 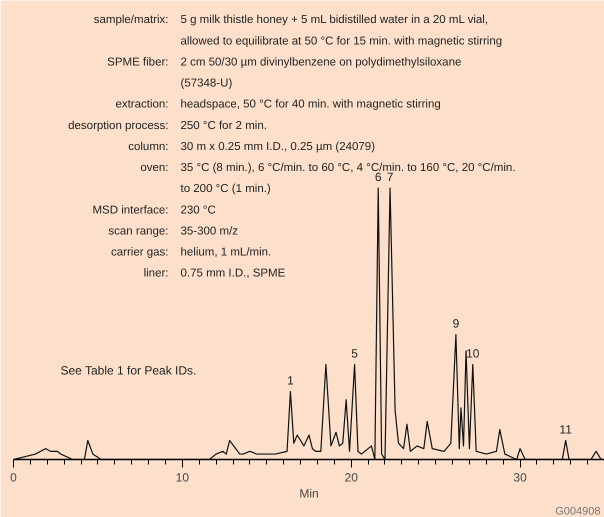 I want to click on text: column: 30 m x 0.25 mm I.D., 0.25 µm (24079), so click(x=252, y=146).